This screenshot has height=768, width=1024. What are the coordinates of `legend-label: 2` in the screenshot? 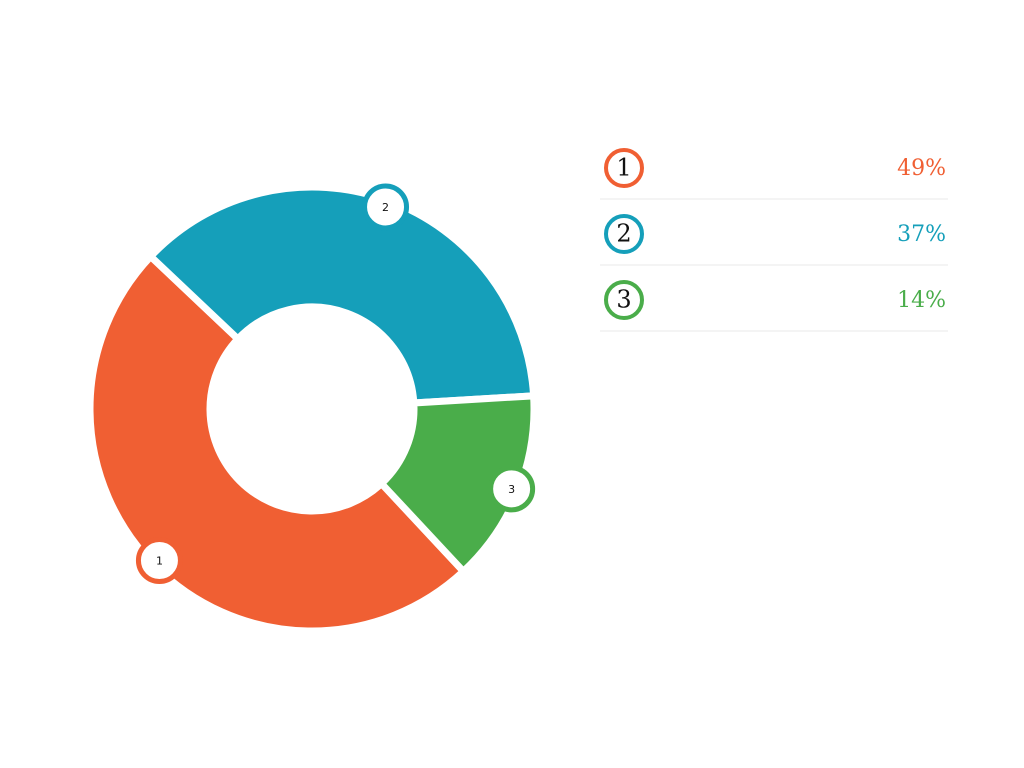 It's located at (623, 234).